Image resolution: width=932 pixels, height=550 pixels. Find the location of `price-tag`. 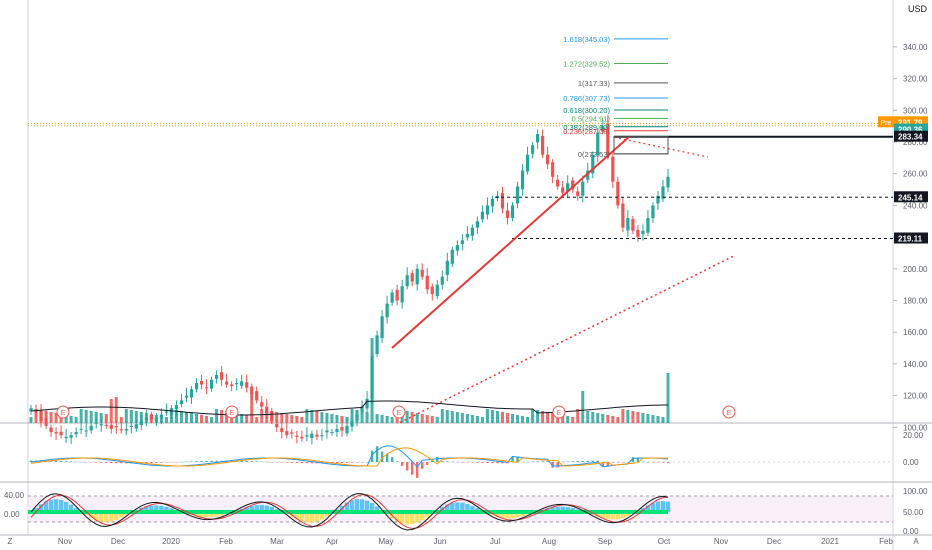

price-tag is located at coordinates (911, 238).